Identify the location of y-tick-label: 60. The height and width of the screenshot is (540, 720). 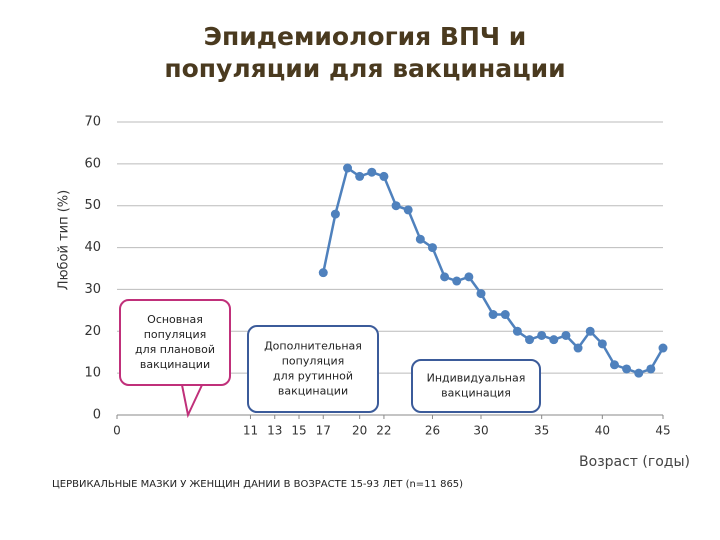
(92, 163).